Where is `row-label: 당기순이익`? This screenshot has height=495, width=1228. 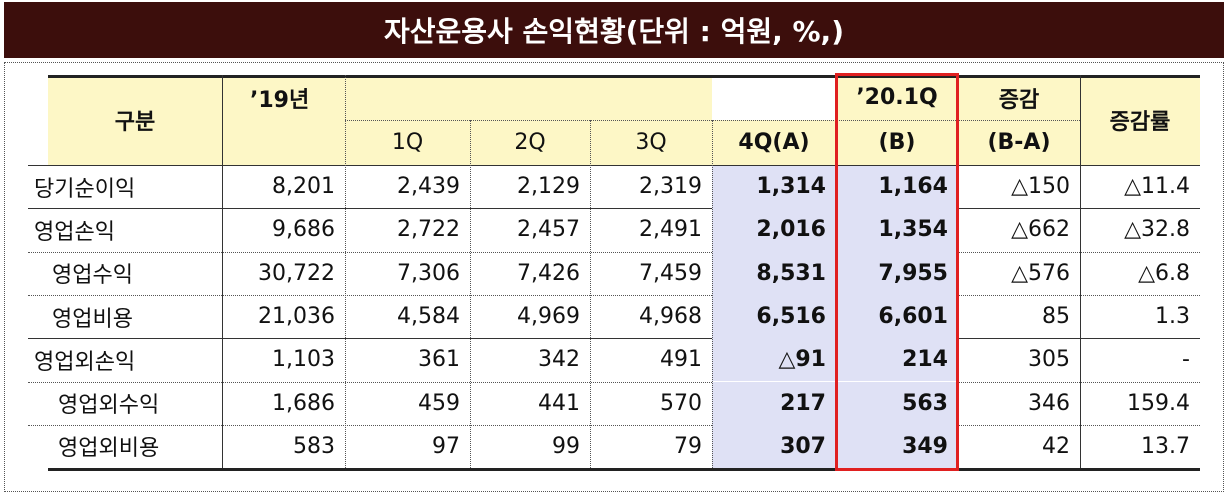 row-label: 당기순이익 is located at coordinates (85, 189).